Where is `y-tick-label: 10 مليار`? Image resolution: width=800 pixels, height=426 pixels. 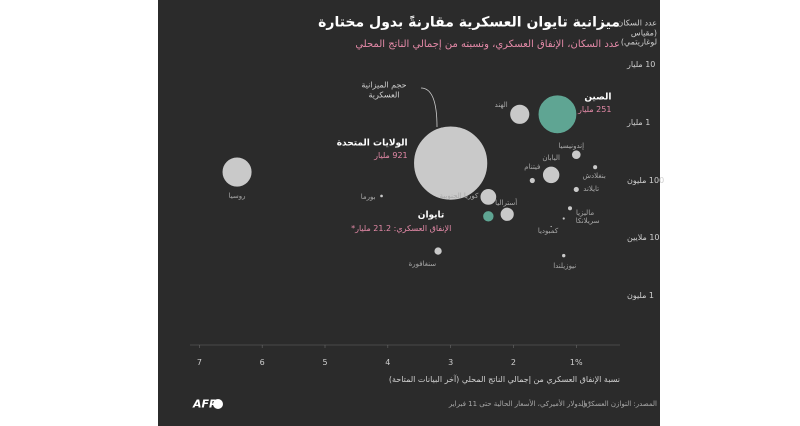
y-tick-label: 10 مليار is located at coordinates (641, 65).